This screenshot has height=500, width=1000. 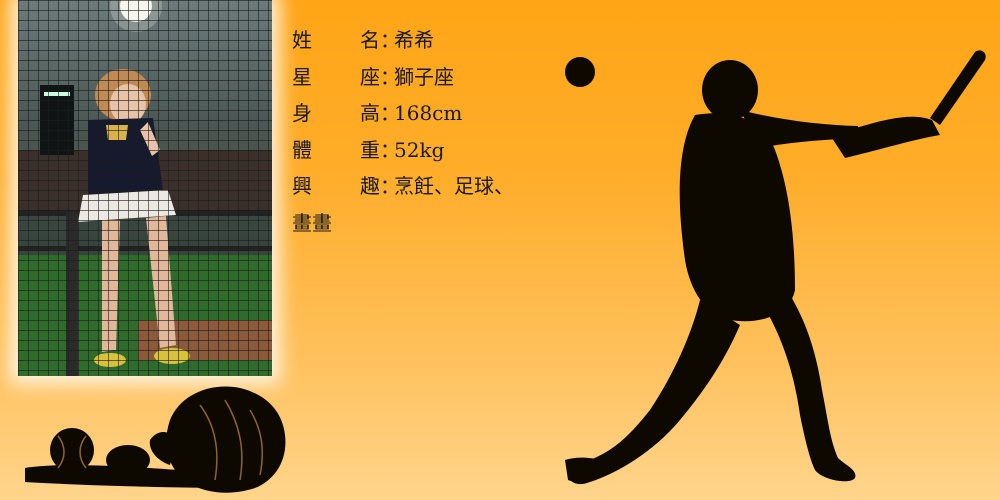 I want to click on height-value: 168cm, so click(x=428, y=113).